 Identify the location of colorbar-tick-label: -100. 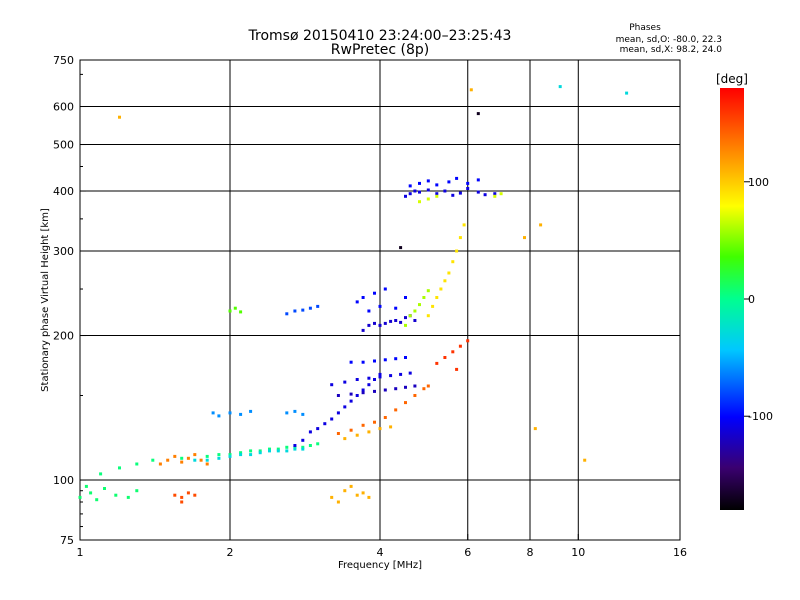
(760, 416).